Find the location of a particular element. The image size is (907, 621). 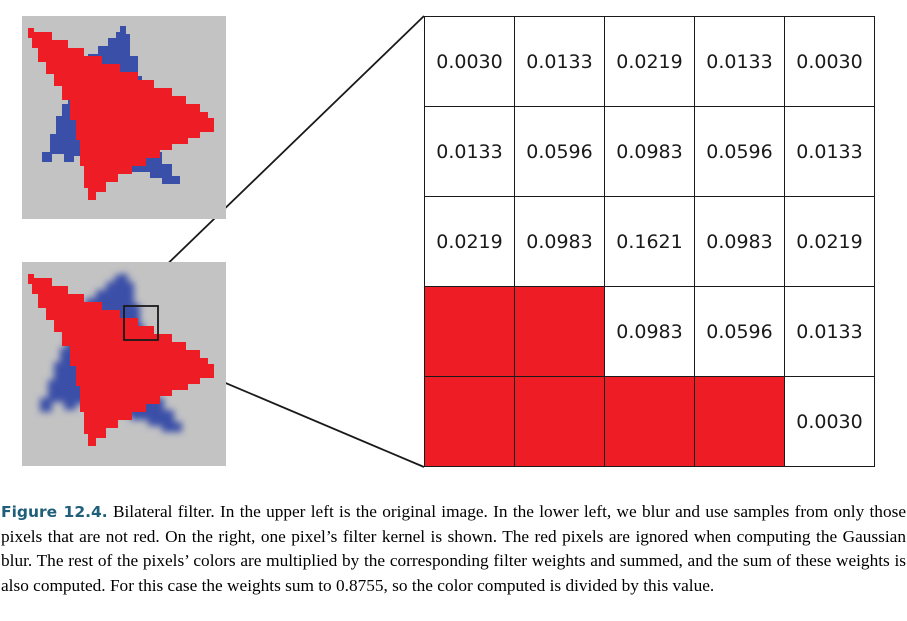

caption-label: Figure 12.4. is located at coordinates (54, 512).